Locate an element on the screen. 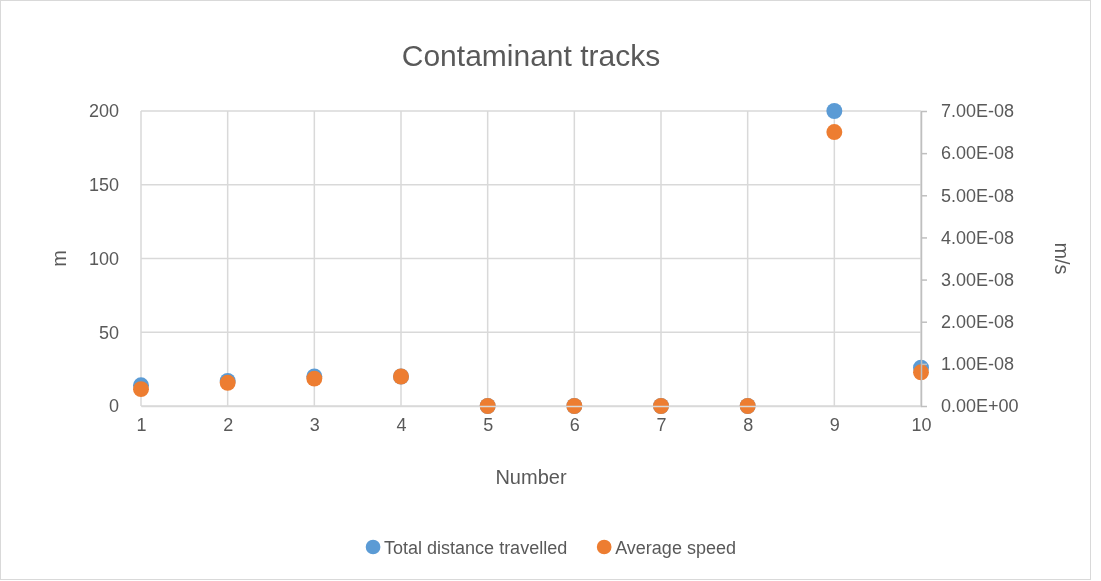 This screenshot has height=581, width=1101. y-tick-label: 200 is located at coordinates (103, 111).